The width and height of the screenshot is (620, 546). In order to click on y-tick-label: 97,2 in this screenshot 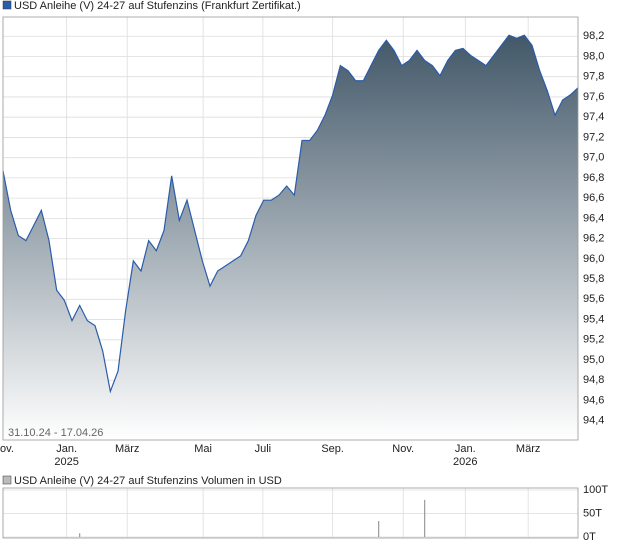, I will do `click(593, 137)`.